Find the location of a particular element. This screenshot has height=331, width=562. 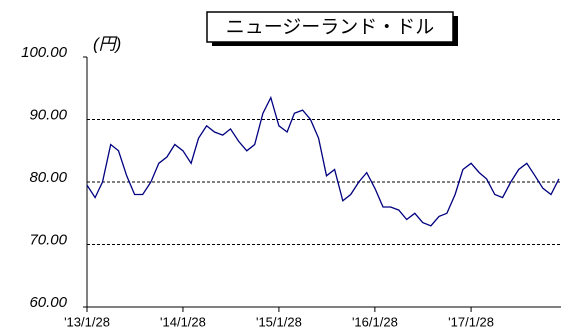

y-tick-label: 60.00 is located at coordinates (48, 302).